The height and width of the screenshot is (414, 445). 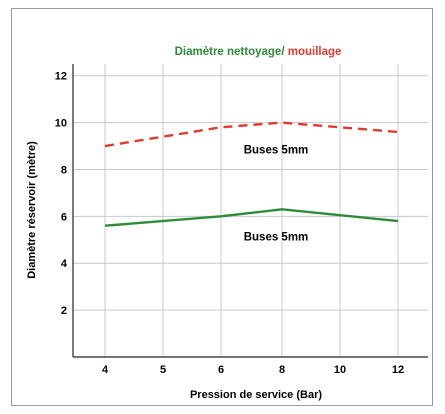 What do you see at coordinates (64, 170) in the screenshot?
I see `y-tick-label: 8` at bounding box center [64, 170].